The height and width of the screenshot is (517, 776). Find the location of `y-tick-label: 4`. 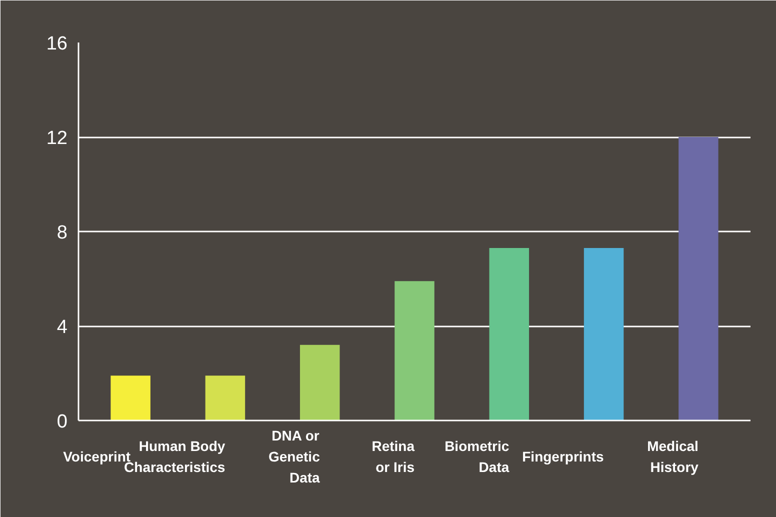

y-tick-label: 4 is located at coordinates (62, 327).